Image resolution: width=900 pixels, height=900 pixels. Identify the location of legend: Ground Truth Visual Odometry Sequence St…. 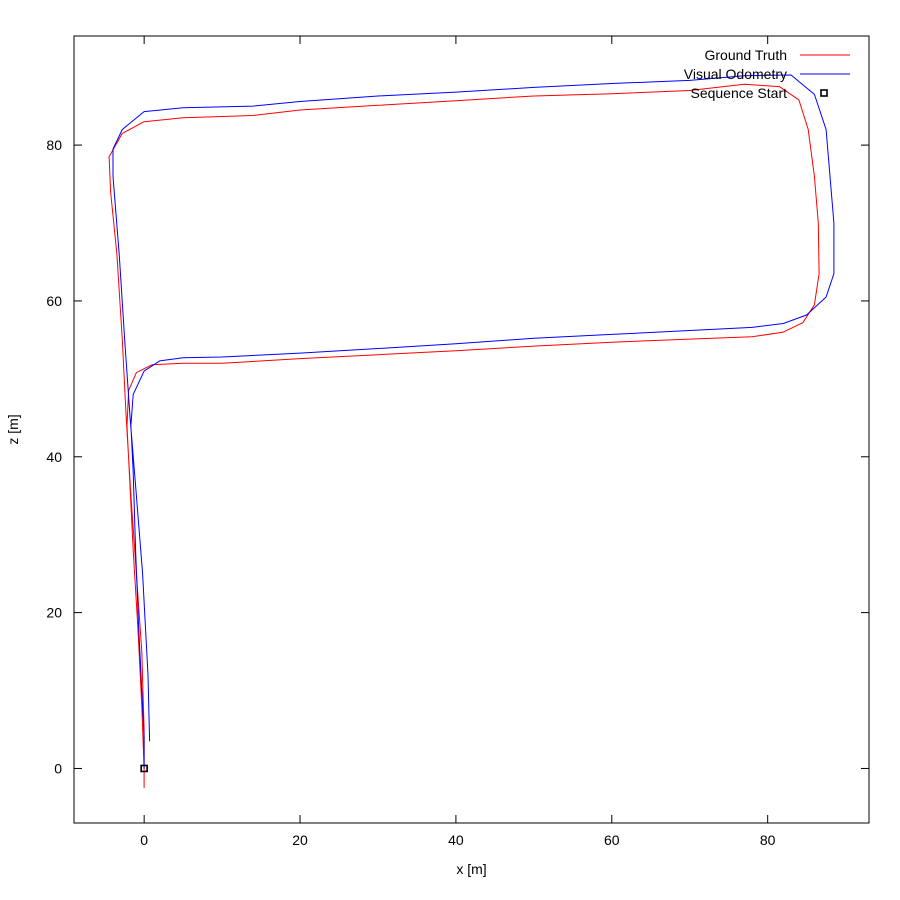
(767, 74).